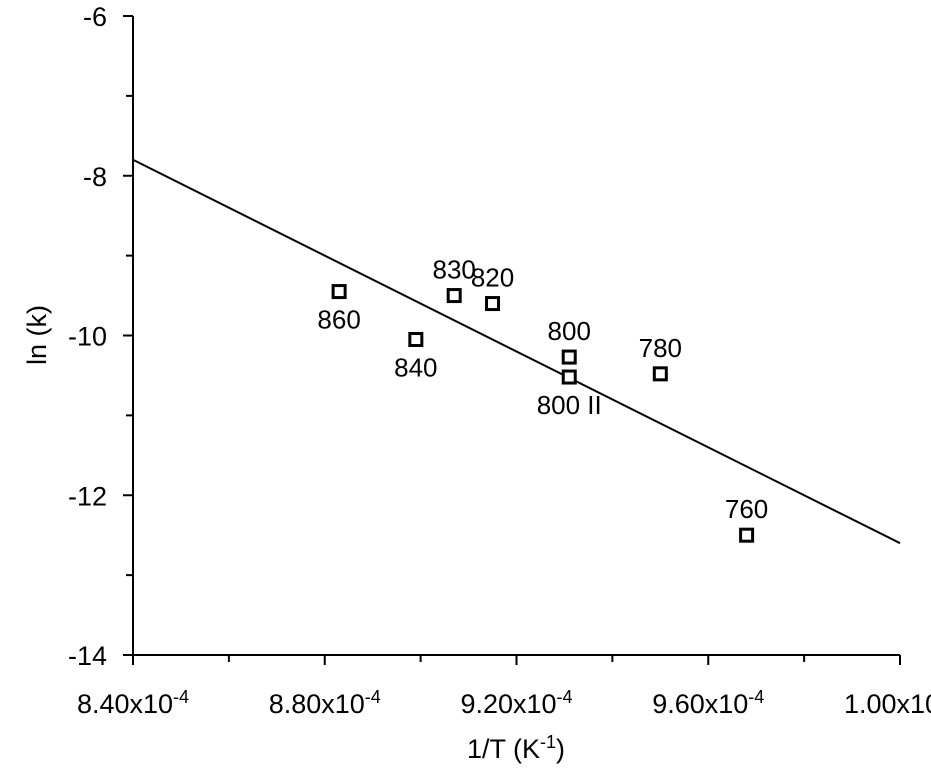  What do you see at coordinates (569, 405) in the screenshot?
I see `data-point-label: 800 II` at bounding box center [569, 405].